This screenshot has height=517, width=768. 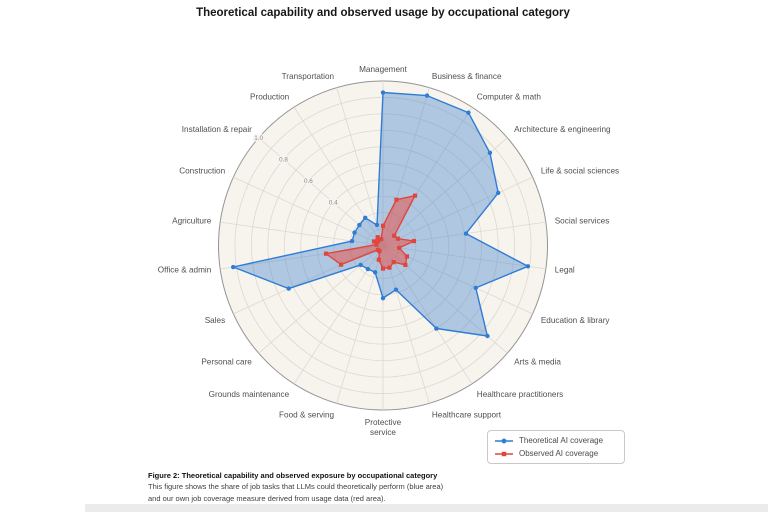 What do you see at coordinates (296, 170) in the screenshot?
I see `radial-tick-labels: 0.4 0.6 0.8 1.0` at bounding box center [296, 170].